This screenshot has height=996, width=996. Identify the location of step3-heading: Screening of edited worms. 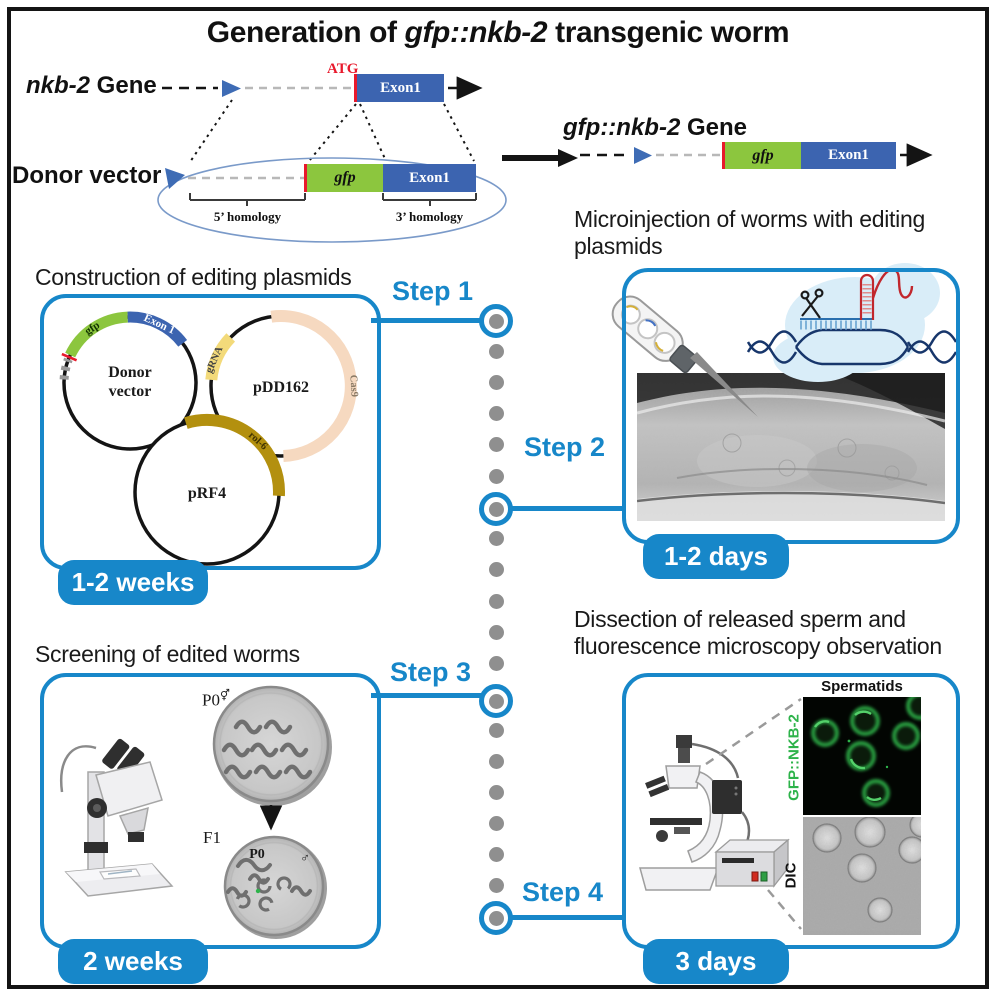
(167, 654).